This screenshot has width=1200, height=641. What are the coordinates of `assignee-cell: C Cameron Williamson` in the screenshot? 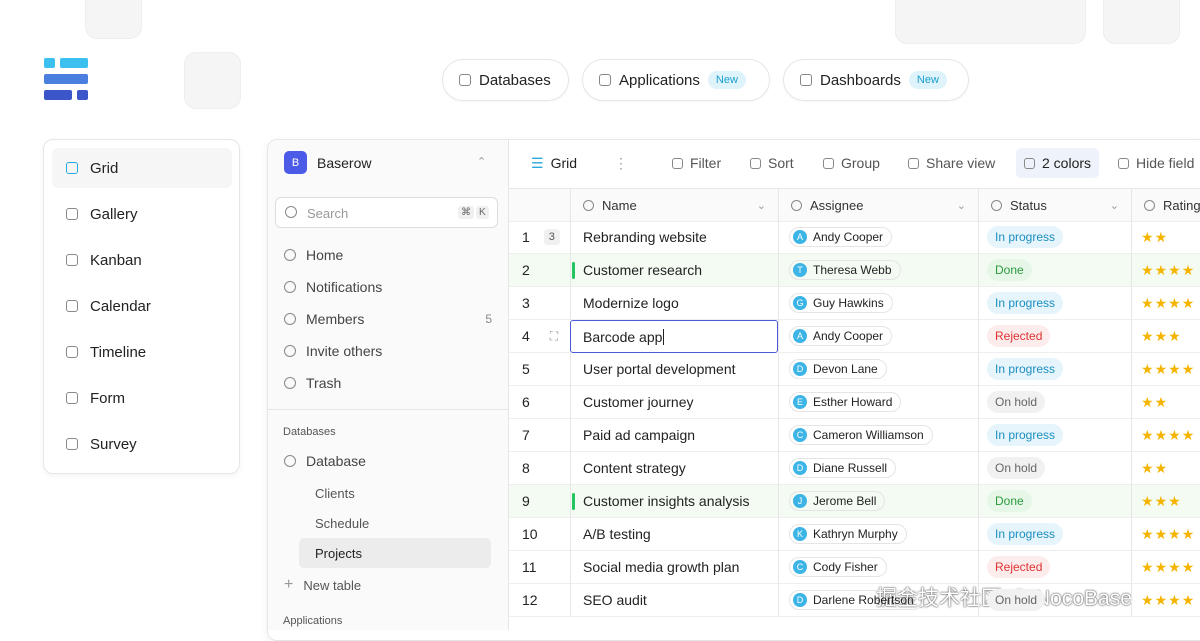 It's located at (878, 435).